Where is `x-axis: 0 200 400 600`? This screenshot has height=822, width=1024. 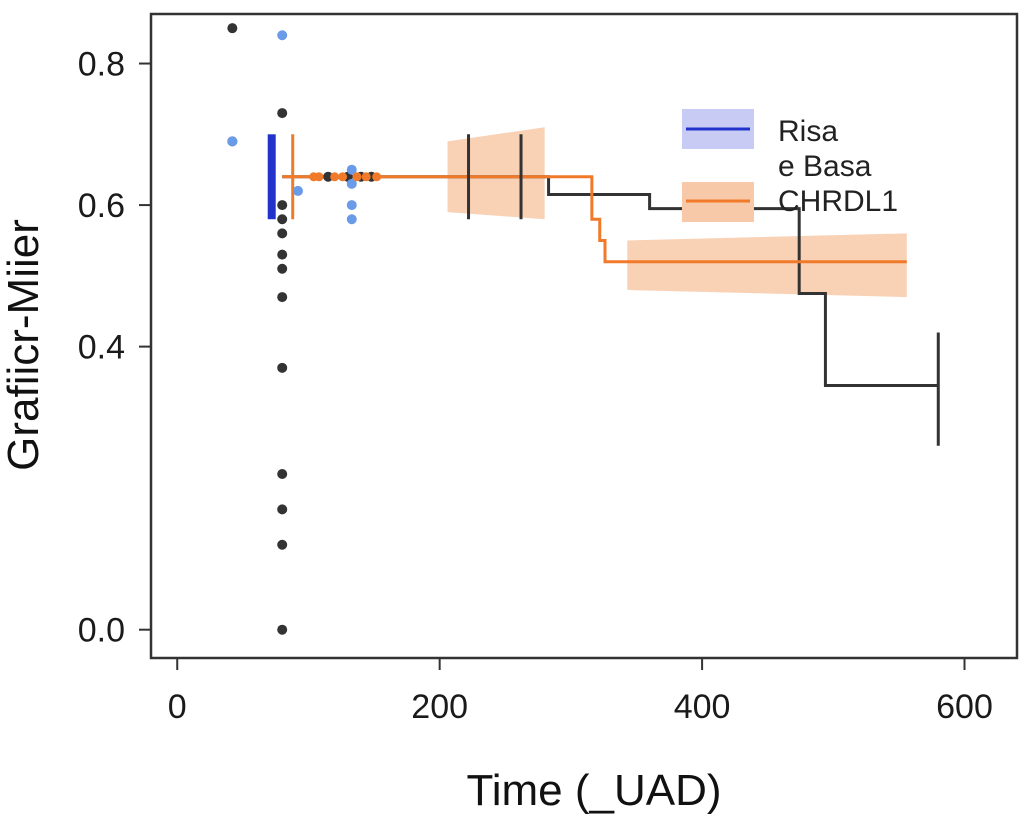 x-axis: 0 200 400 600 is located at coordinates (580, 692).